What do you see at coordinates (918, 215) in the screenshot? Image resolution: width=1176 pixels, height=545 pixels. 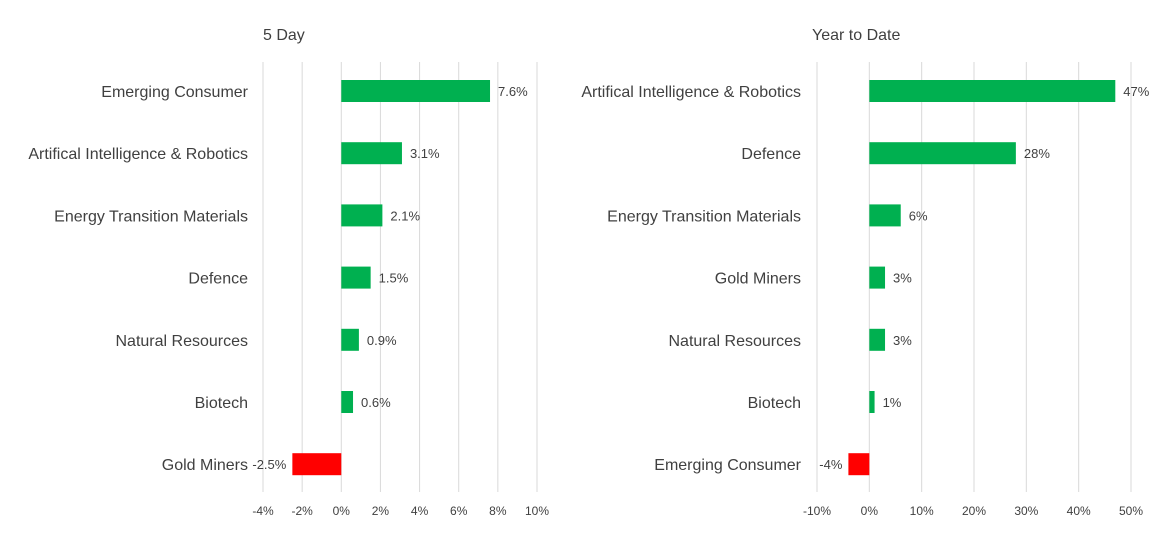 I see `data-label: 6%` at bounding box center [918, 215].